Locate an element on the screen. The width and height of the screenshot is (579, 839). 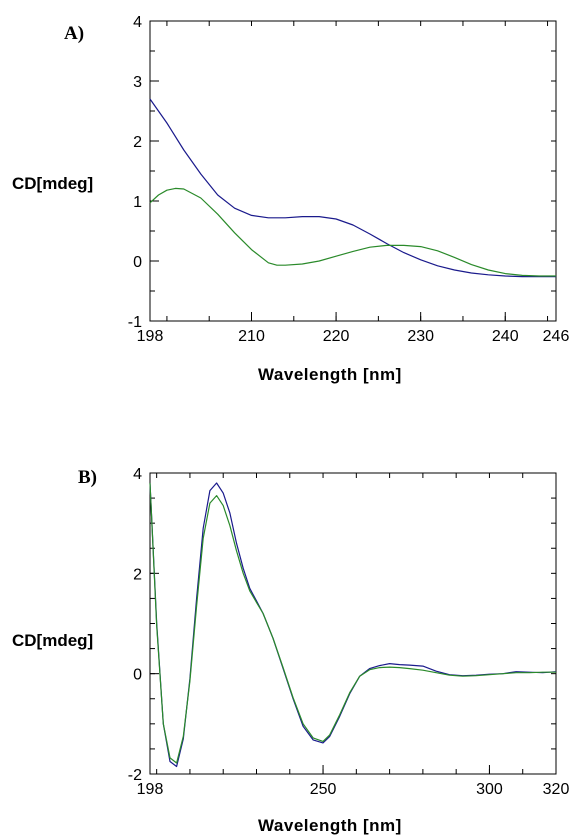
x-axis-label-b: Wavelength [nm] is located at coordinates (330, 825).